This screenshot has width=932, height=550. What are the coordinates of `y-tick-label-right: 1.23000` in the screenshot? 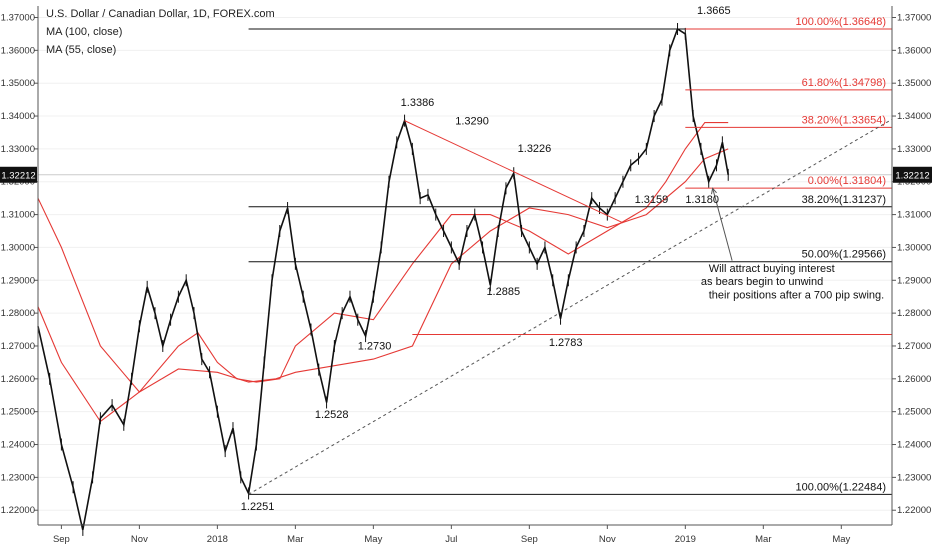 It's located at (914, 477).